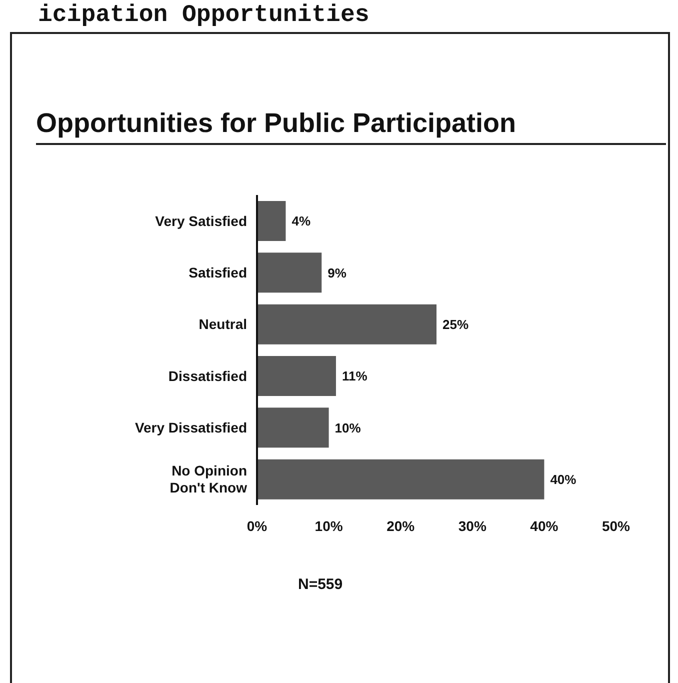 This screenshot has width=678, height=683. I want to click on data-label: 10%, so click(348, 428).